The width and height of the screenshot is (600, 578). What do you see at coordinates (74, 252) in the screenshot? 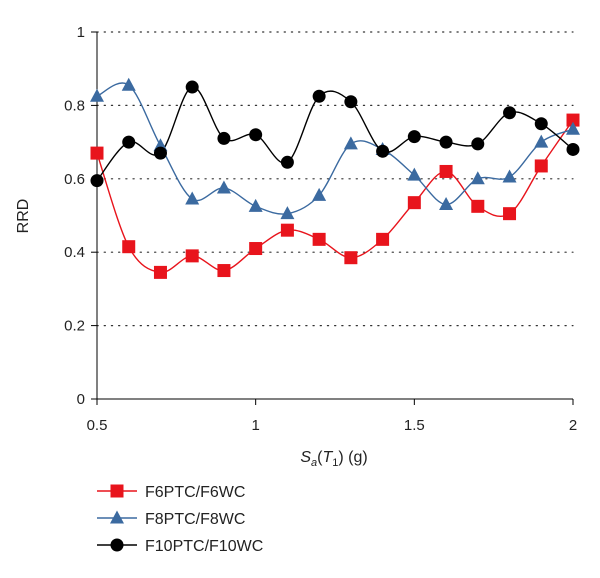
I see `y-tick-label: 0.4` at bounding box center [74, 252].